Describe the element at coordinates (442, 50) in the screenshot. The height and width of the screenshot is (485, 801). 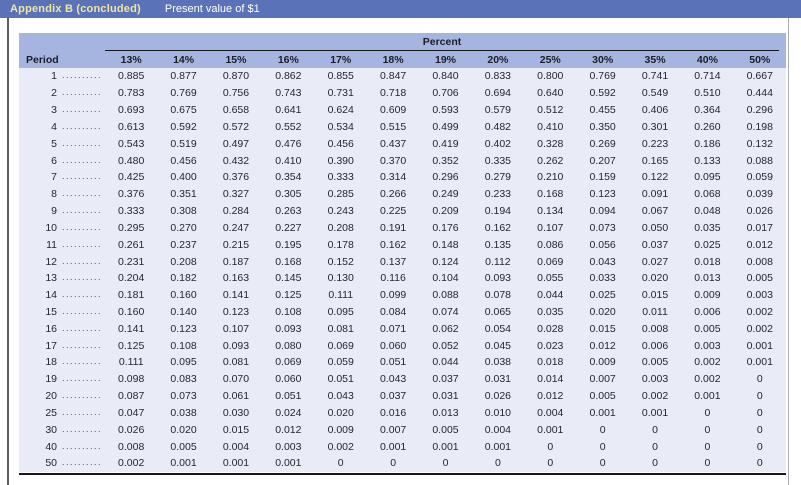
I see `percent-underline` at that location.